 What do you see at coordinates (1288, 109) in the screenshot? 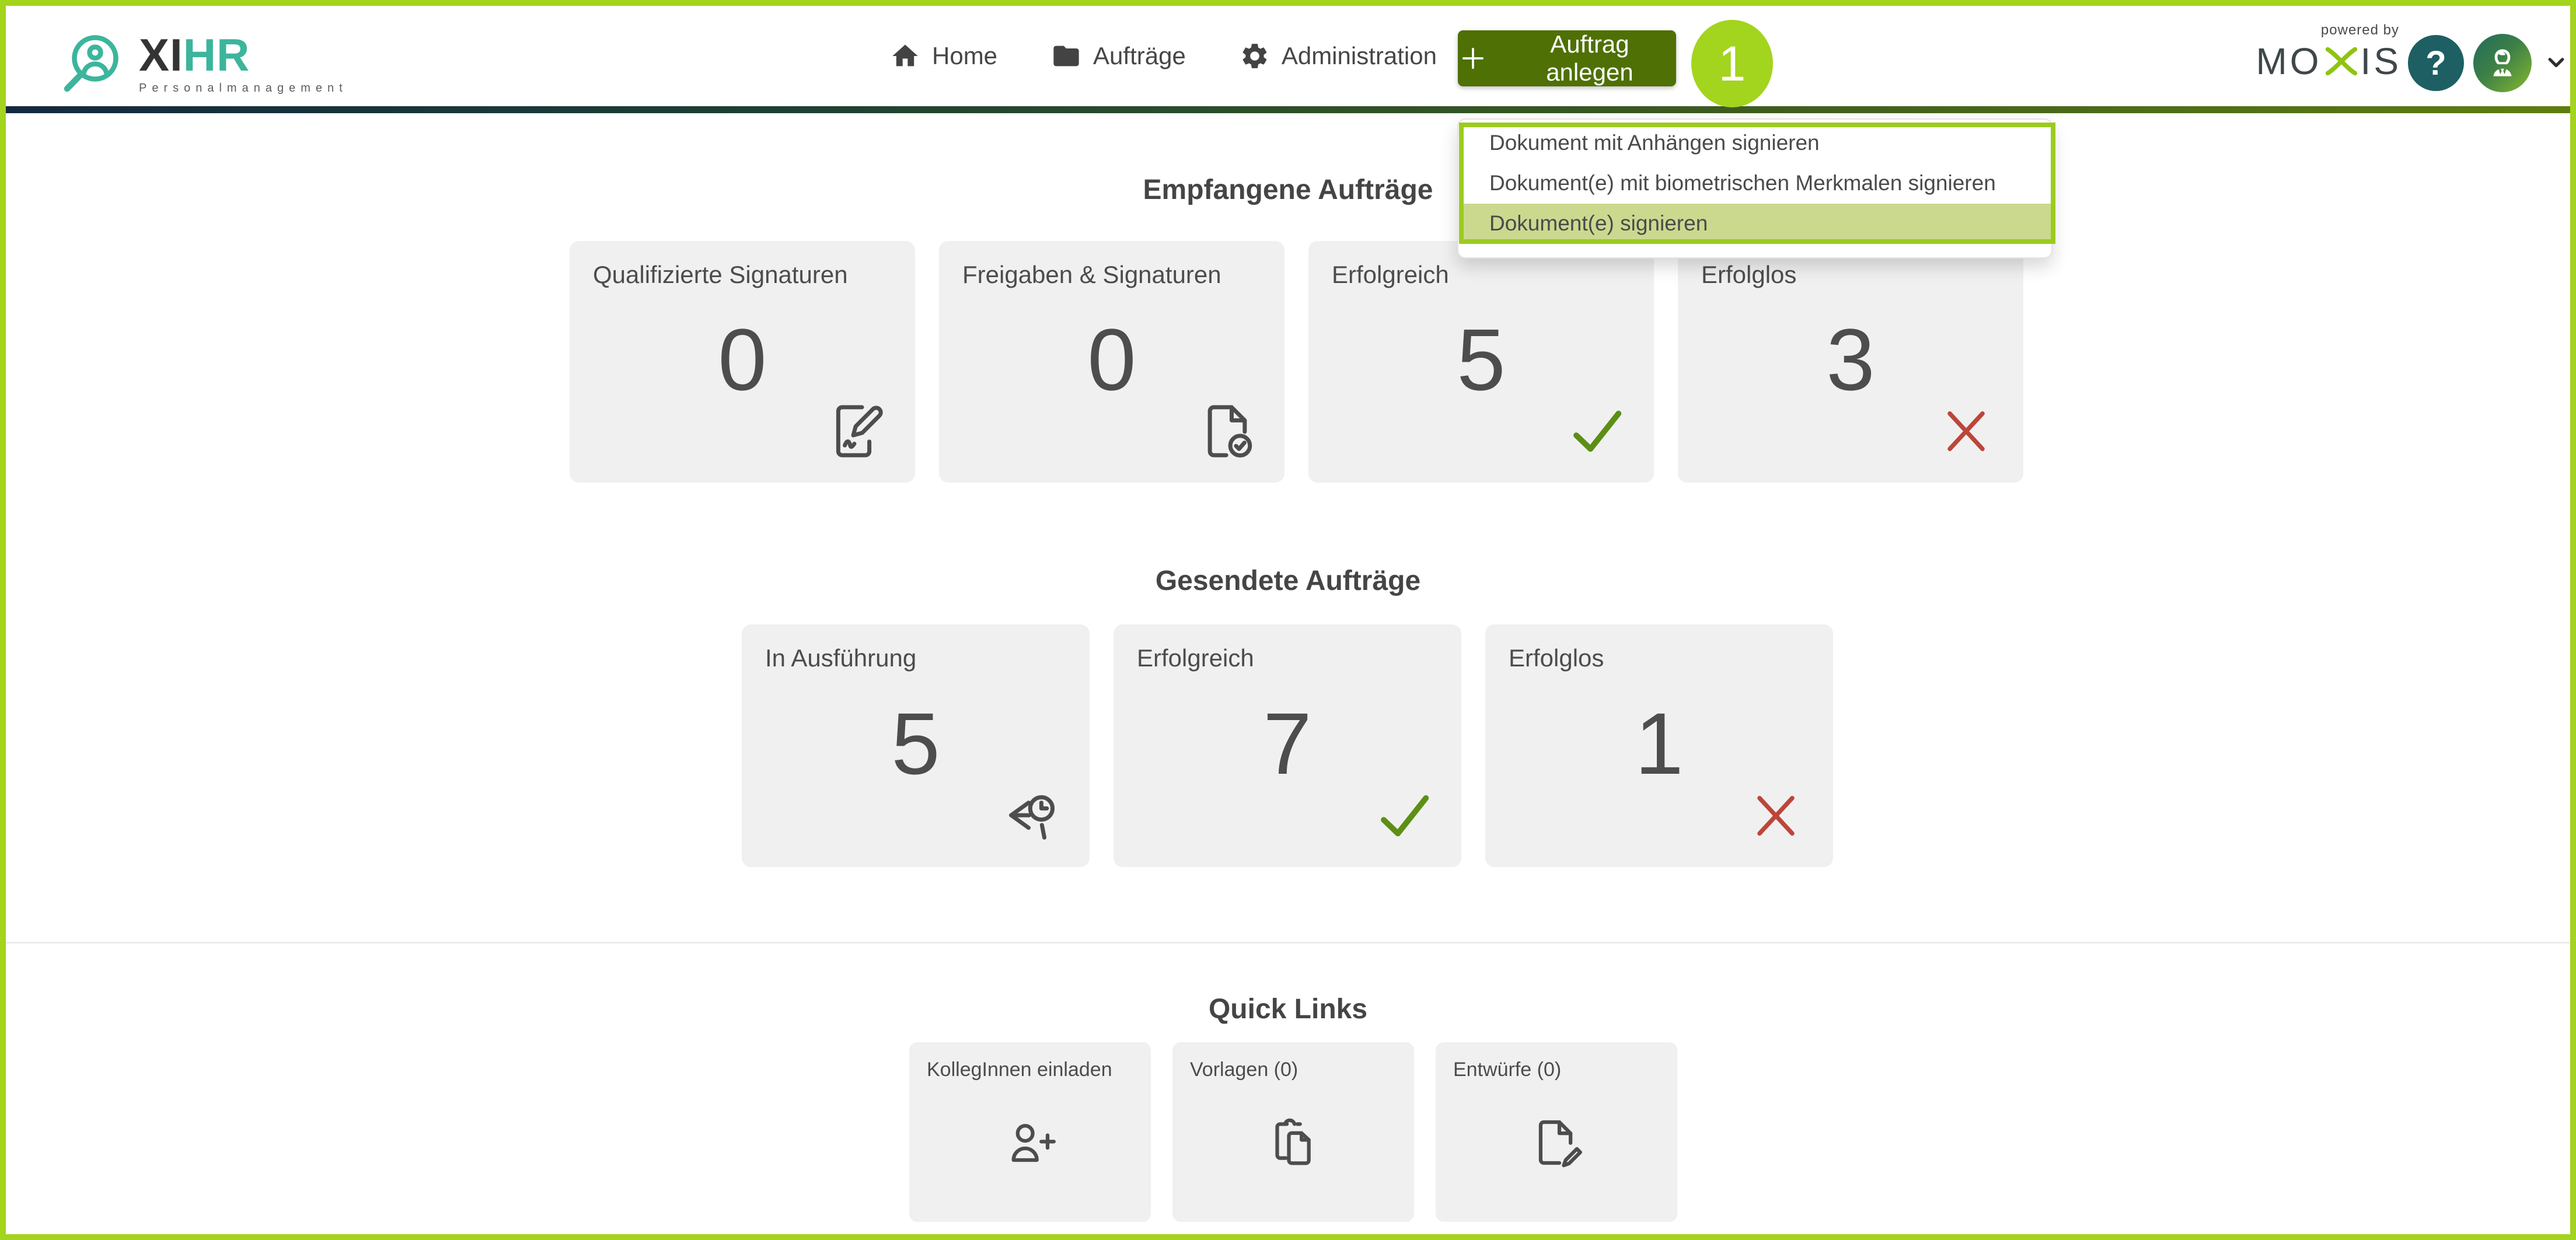
I see `header-divider` at bounding box center [1288, 109].